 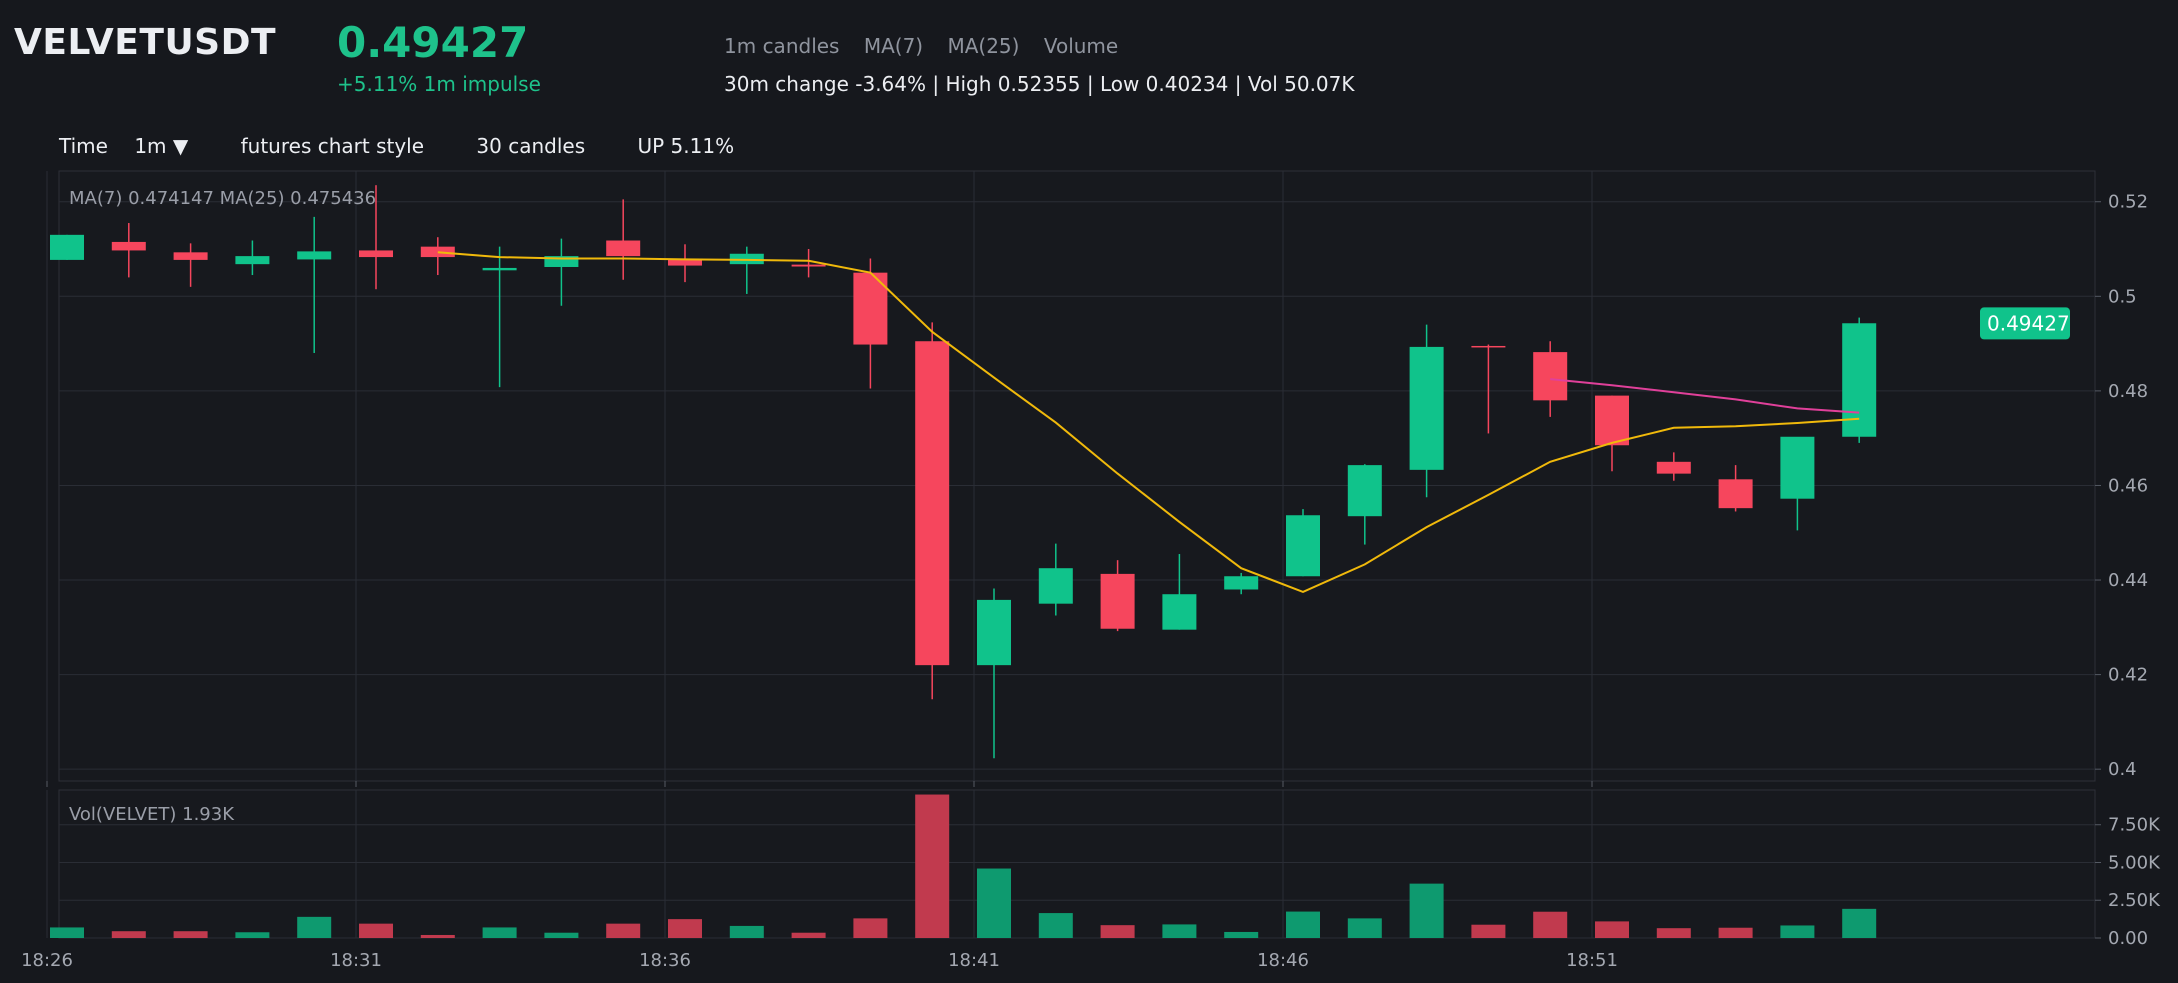 I want to click on tag-ma25: MA(25), so click(x=983, y=46).